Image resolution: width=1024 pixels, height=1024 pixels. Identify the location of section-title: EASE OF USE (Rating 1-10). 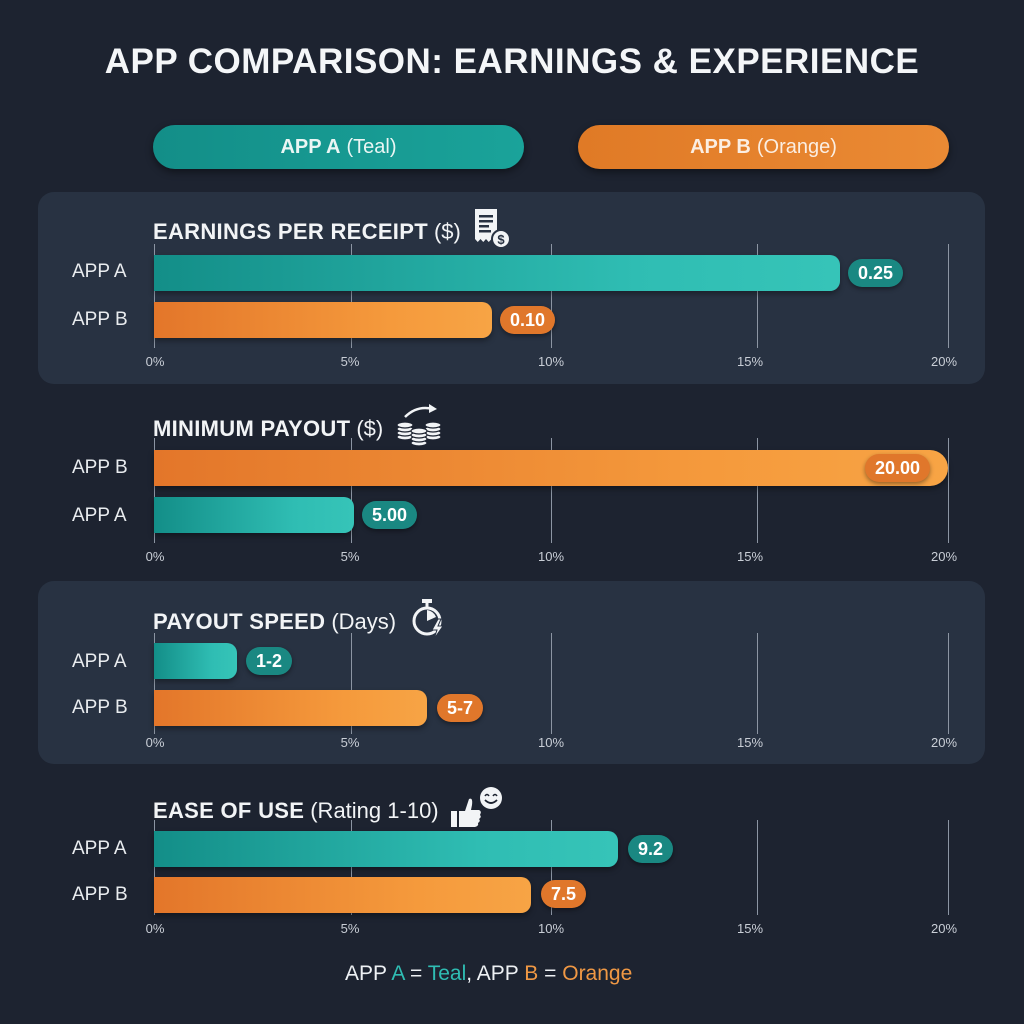
(329, 811).